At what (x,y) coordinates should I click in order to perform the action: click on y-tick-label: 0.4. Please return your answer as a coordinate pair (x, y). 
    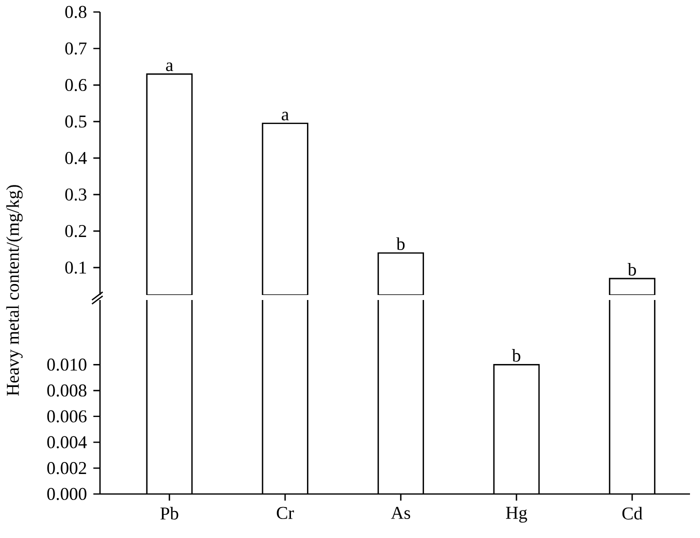
    Looking at the image, I should click on (76, 158).